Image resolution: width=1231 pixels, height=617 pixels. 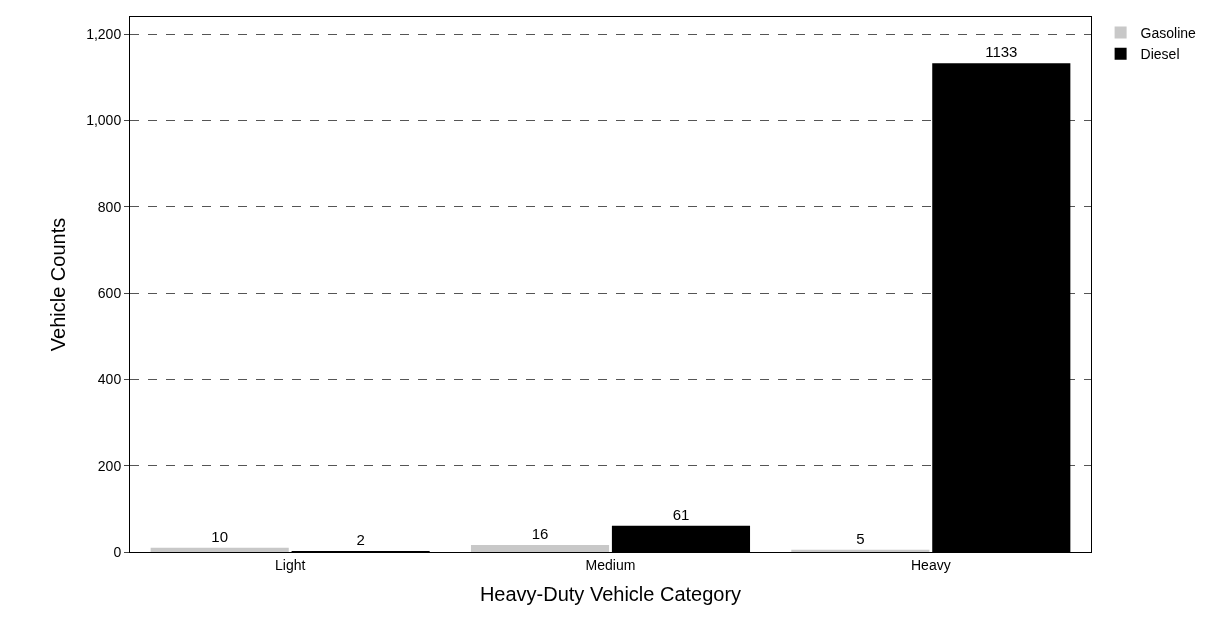 What do you see at coordinates (860, 538) in the screenshot?
I see `data-label: 5` at bounding box center [860, 538].